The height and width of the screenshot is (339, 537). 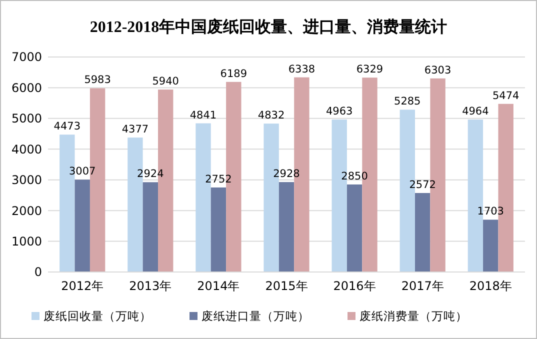 I want to click on data-label: 3007, so click(x=82, y=172).